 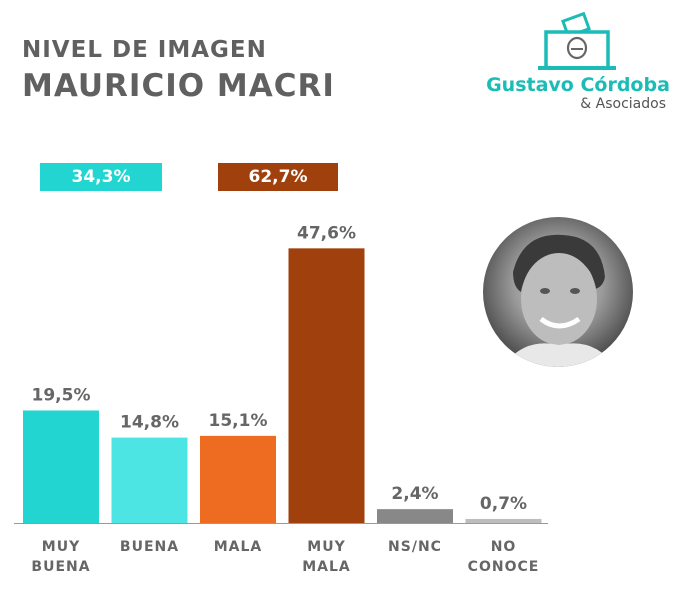 What do you see at coordinates (149, 423) in the screenshot?
I see `value-label-1: 14,8%` at bounding box center [149, 423].